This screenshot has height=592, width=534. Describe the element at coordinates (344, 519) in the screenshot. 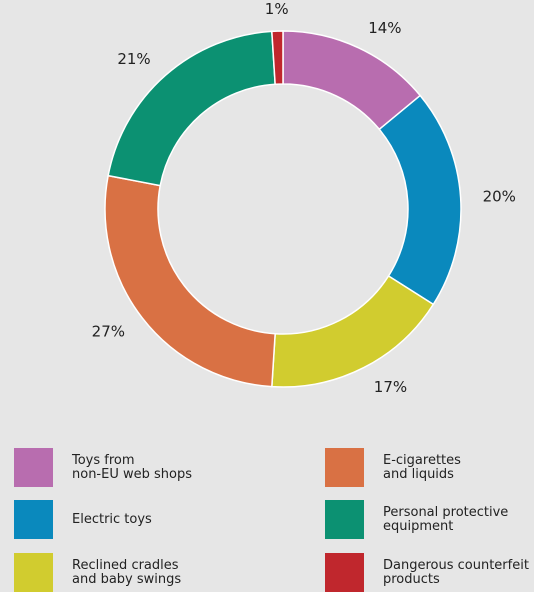

I see `legend-swatch-ppe` at that location.